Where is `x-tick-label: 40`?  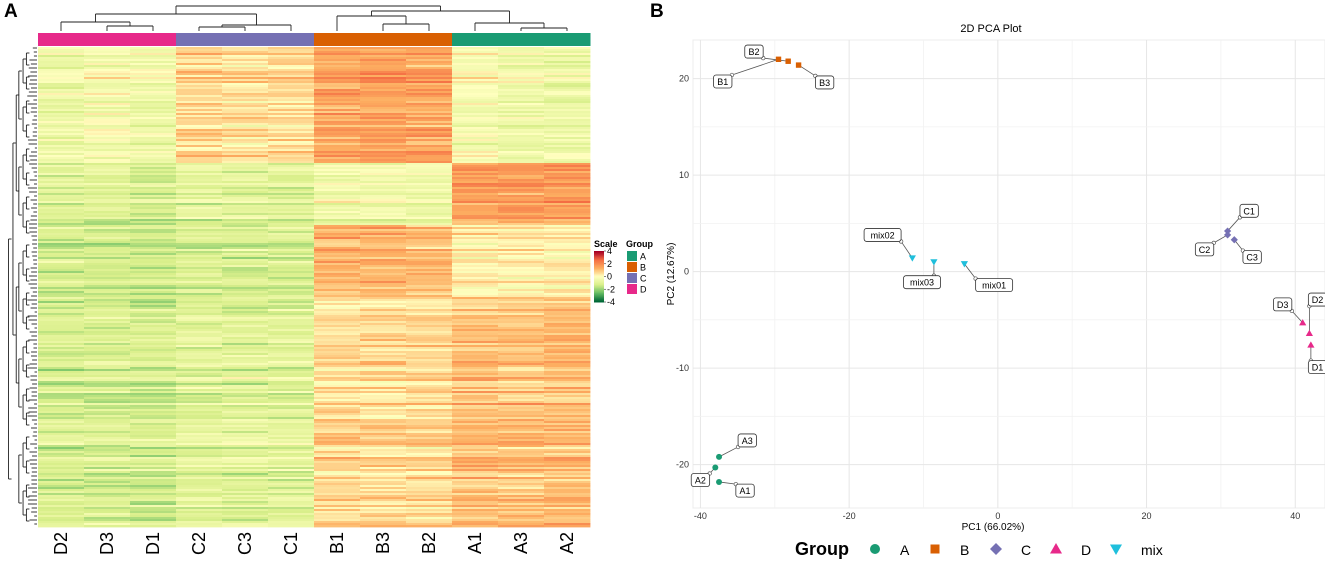
x-tick-label: 40 is located at coordinates (1295, 516).